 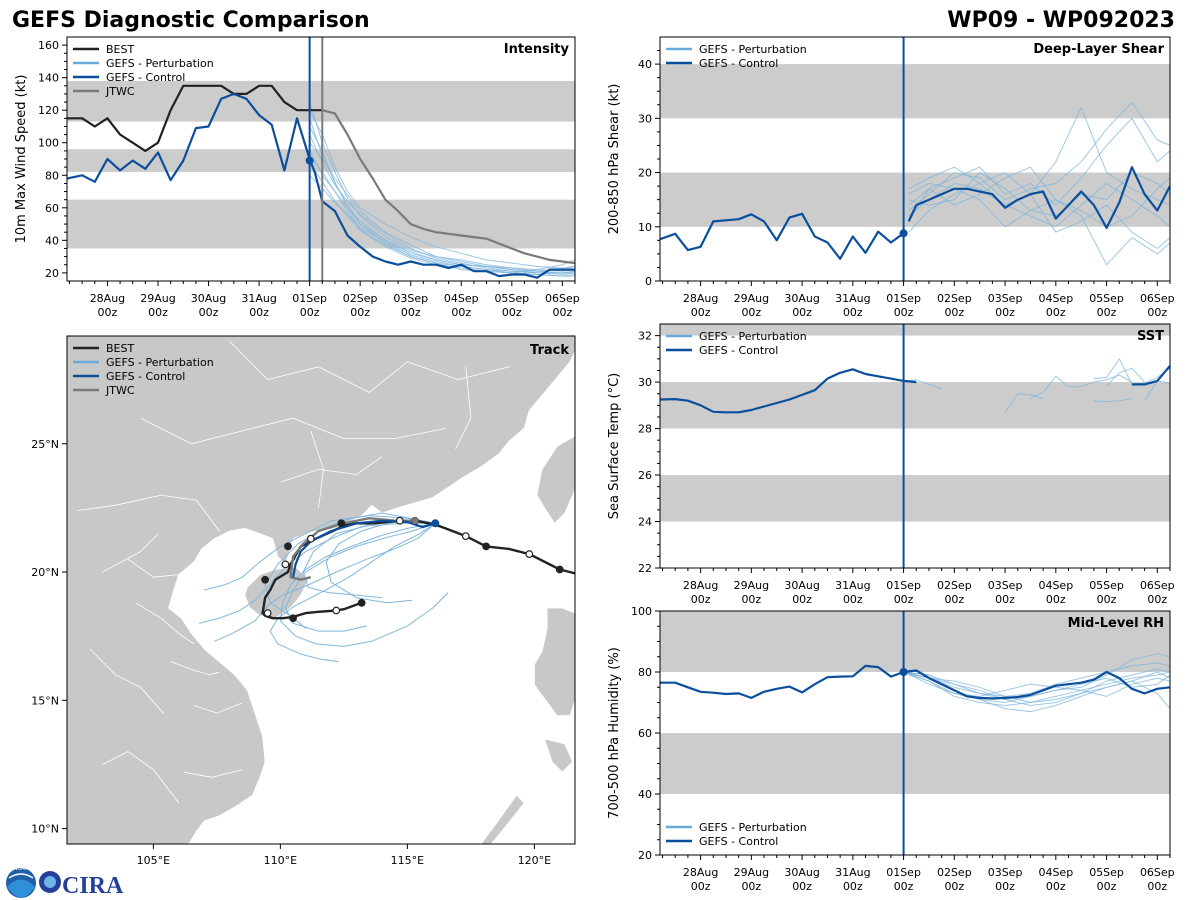 I want to click on track-legend-label: BEST, so click(x=120, y=348).